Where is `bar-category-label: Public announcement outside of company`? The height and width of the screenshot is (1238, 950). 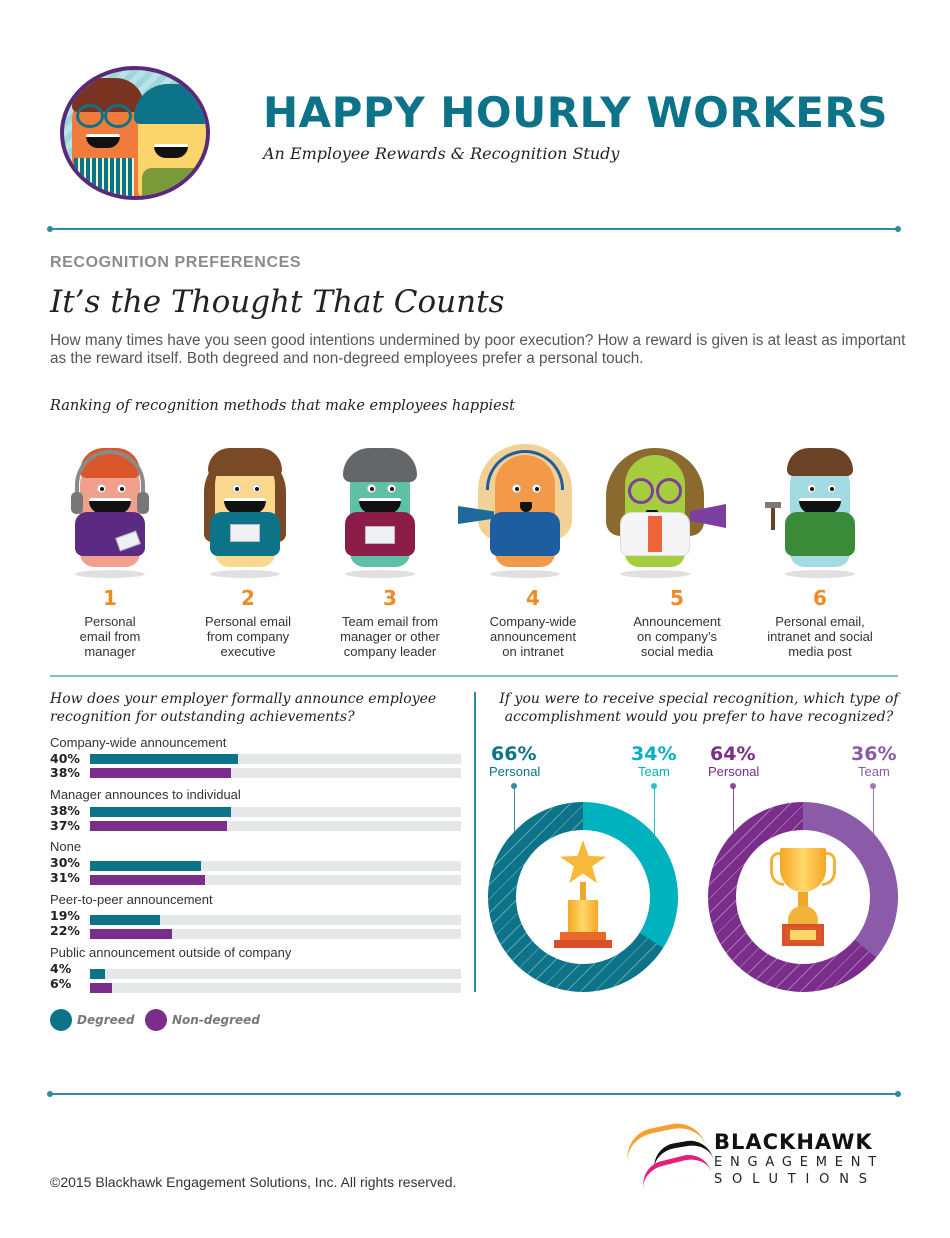 bar-category-label: Public announcement outside of company is located at coordinates (171, 952).